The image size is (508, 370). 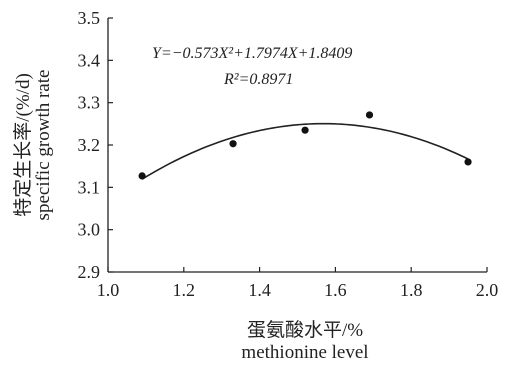 I want to click on fit-equation: Y=−0.573X²+1.7974X+1.8409, so click(x=252, y=53).